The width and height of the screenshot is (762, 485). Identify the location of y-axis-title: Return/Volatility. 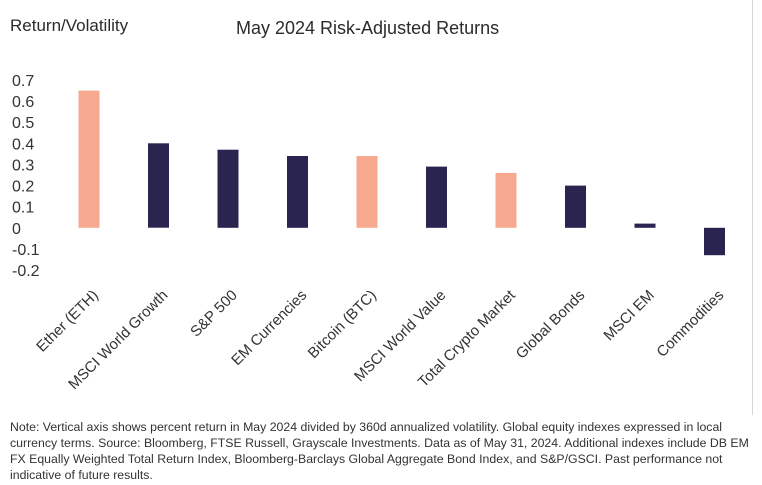
(69, 25).